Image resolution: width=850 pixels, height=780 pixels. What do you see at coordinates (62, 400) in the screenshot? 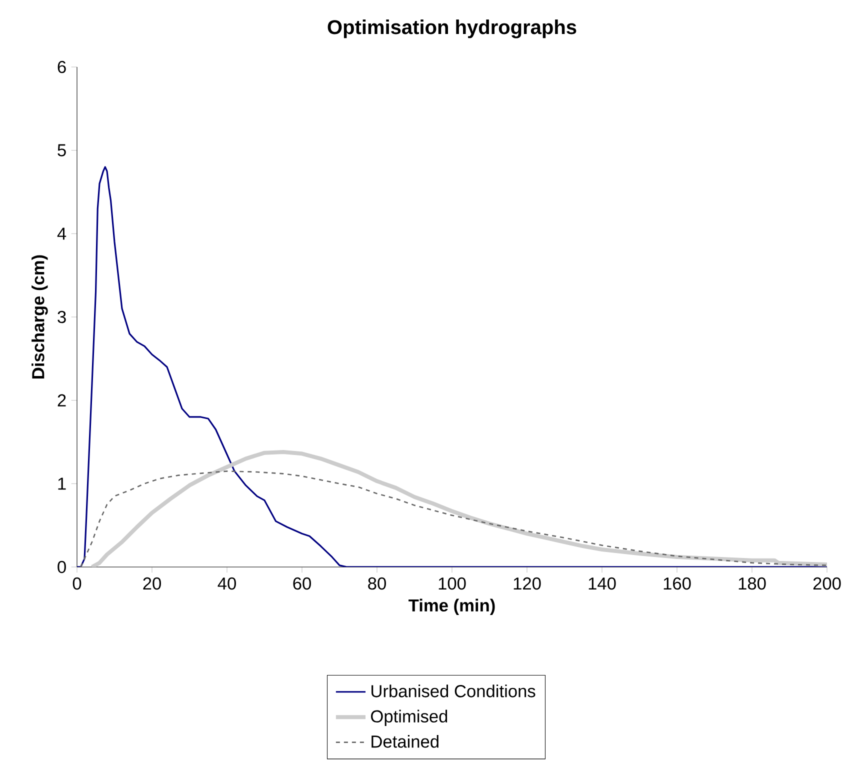
I see `y-tick-label: 2` at bounding box center [62, 400].